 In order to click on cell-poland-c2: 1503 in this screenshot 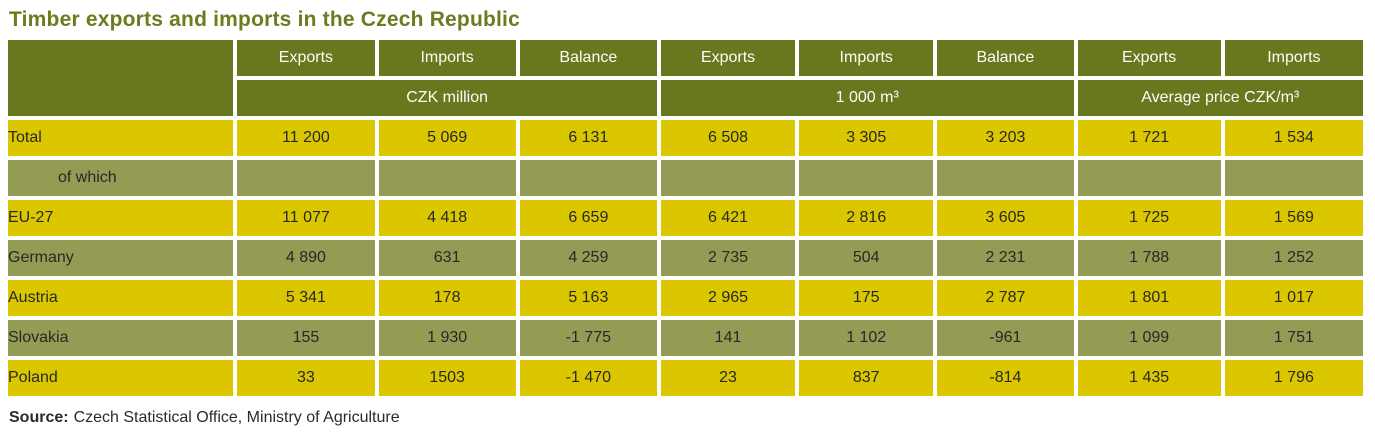, I will do `click(447, 378)`.